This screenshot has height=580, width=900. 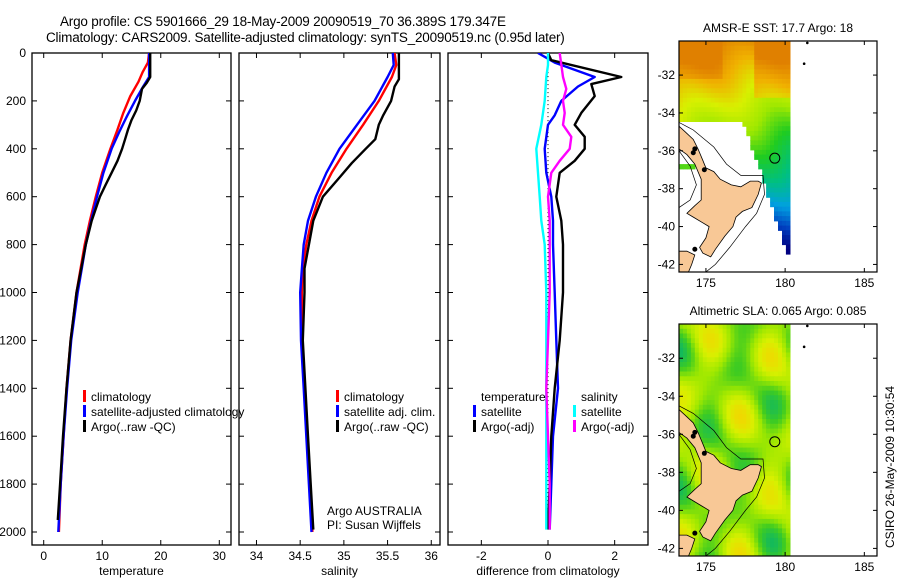 What do you see at coordinates (220, 556) in the screenshot?
I see `x-tick-label: 30` at bounding box center [220, 556].